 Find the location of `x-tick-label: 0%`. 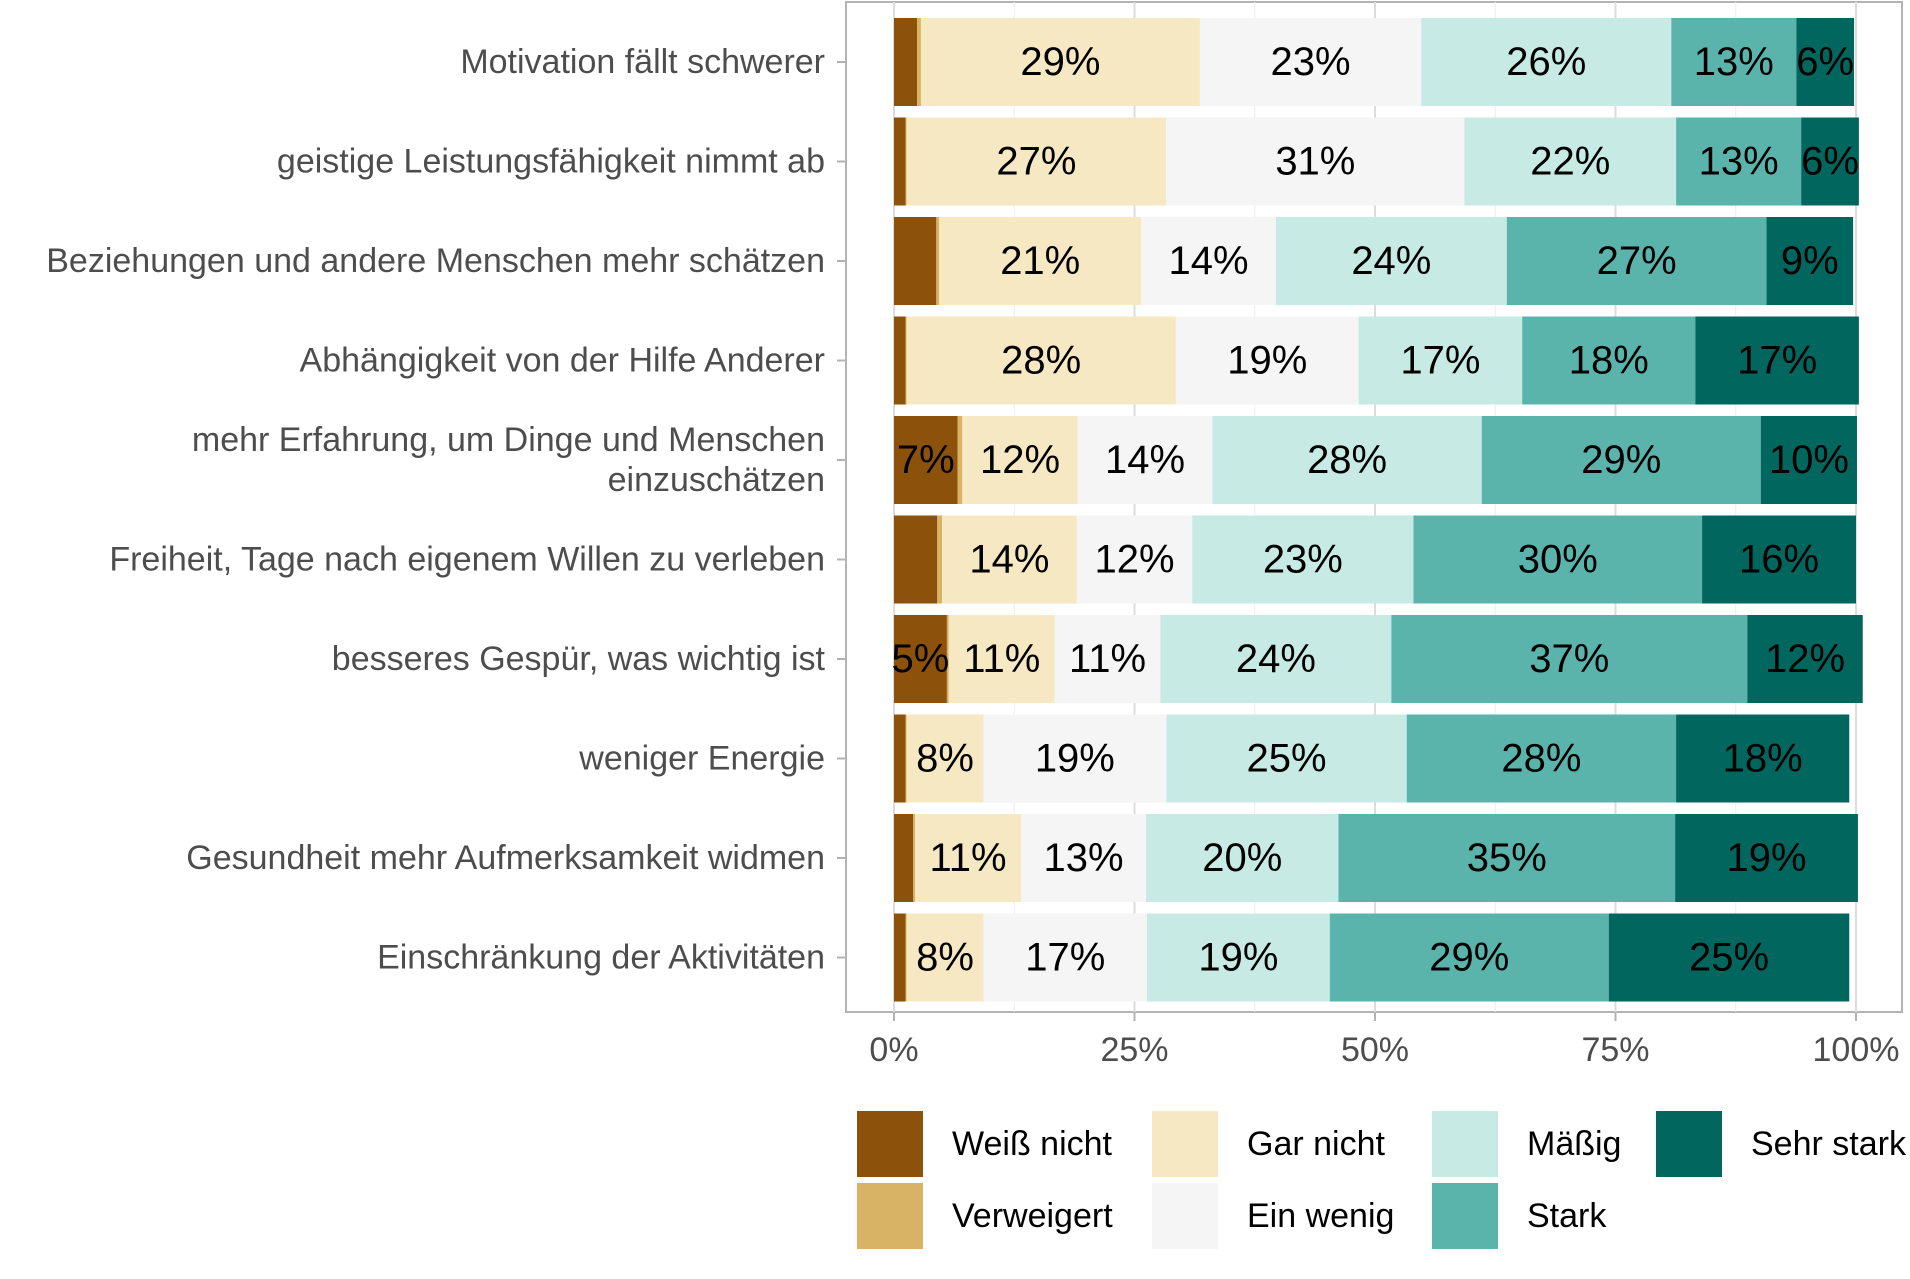

x-tick-label: 0% is located at coordinates (893, 1050).